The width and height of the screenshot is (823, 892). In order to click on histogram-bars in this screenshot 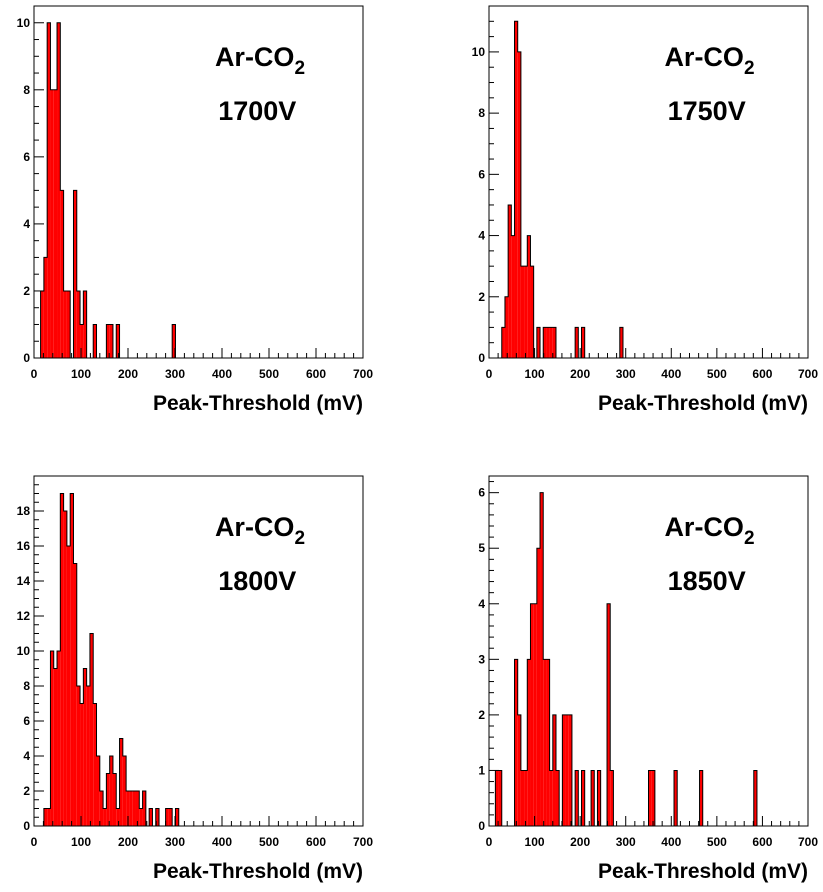, I will do `click(562, 190)`.